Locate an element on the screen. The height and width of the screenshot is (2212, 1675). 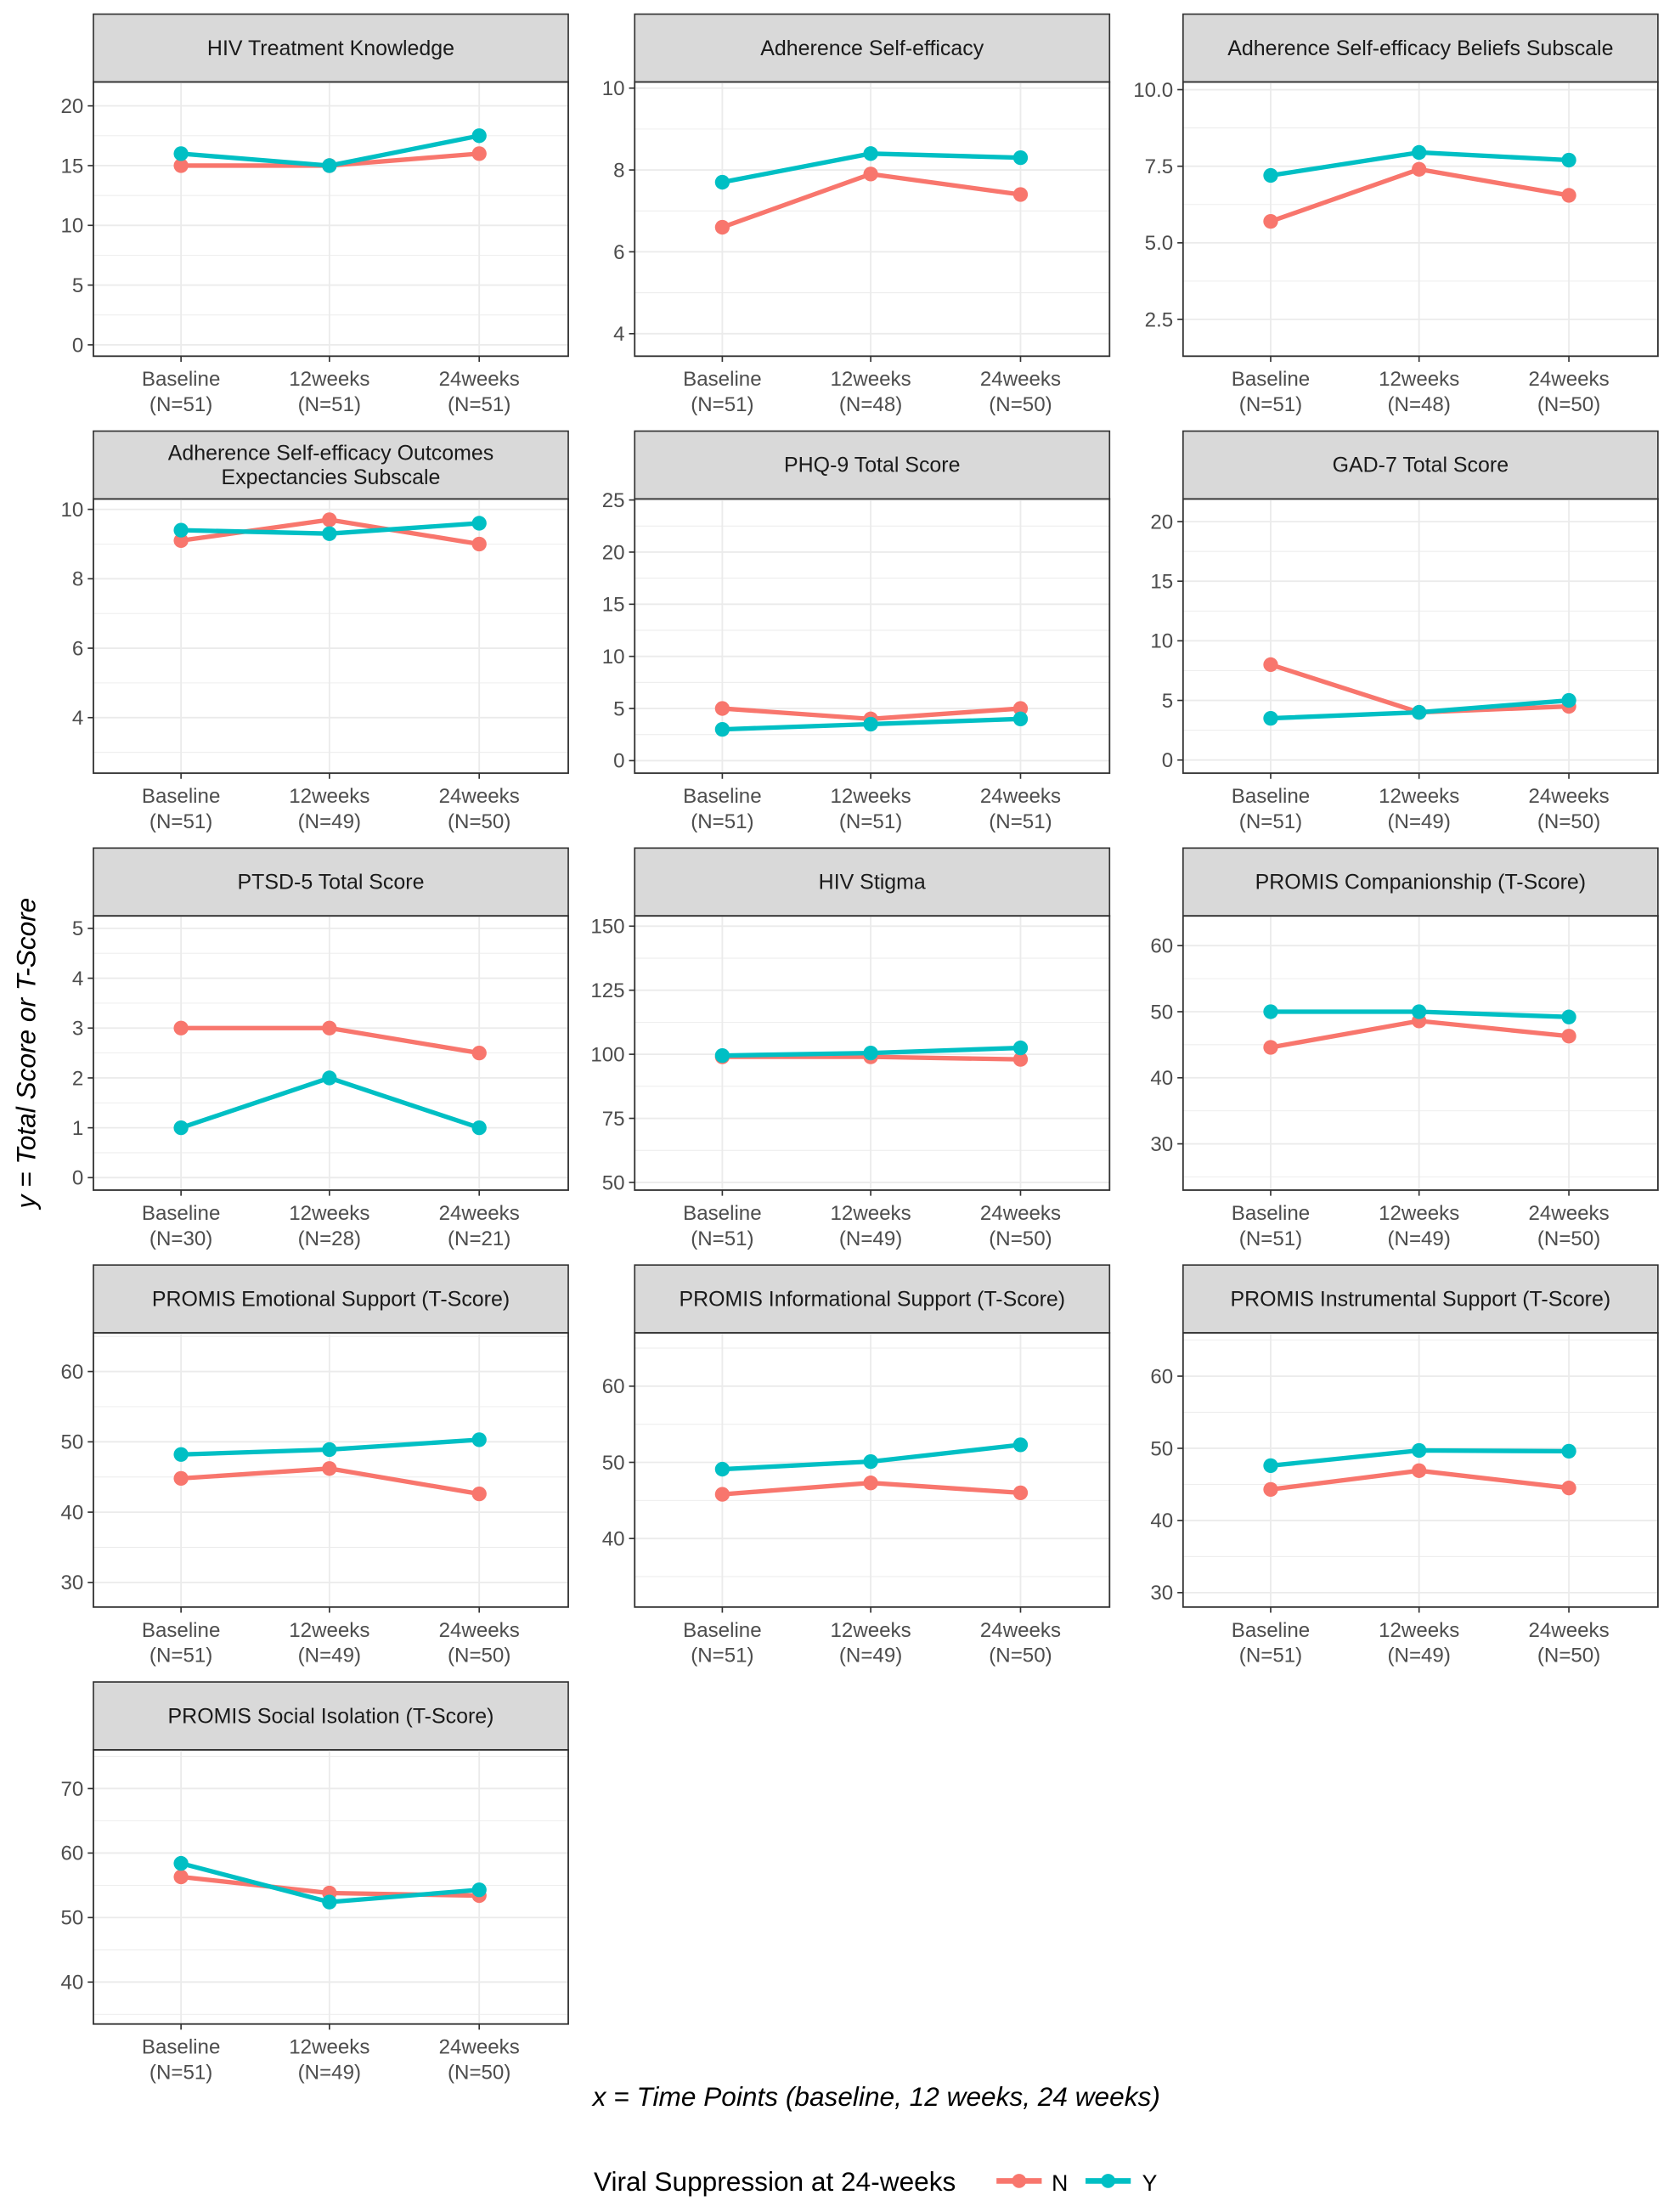
x-tick-n-label: (N=28) is located at coordinates (329, 1238).